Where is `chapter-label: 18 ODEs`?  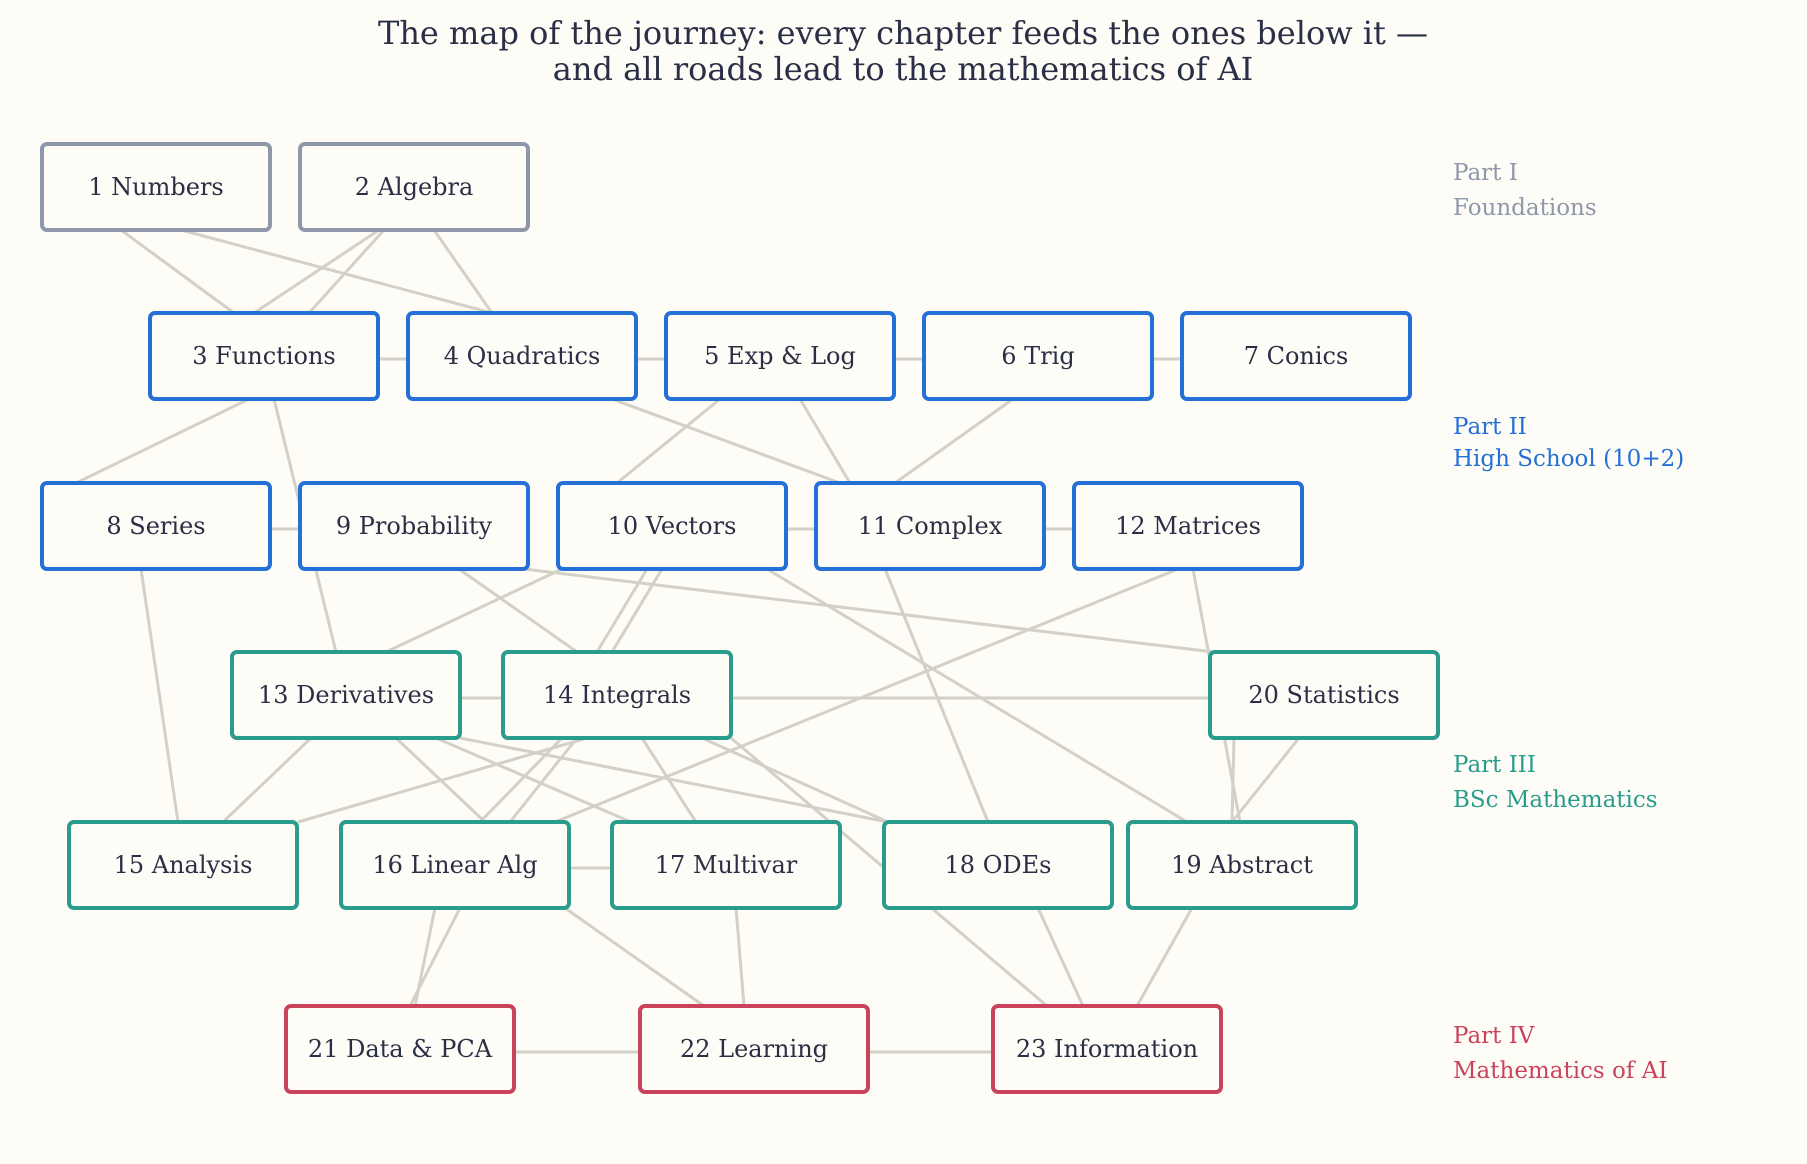 chapter-label: 18 ODEs is located at coordinates (998, 865).